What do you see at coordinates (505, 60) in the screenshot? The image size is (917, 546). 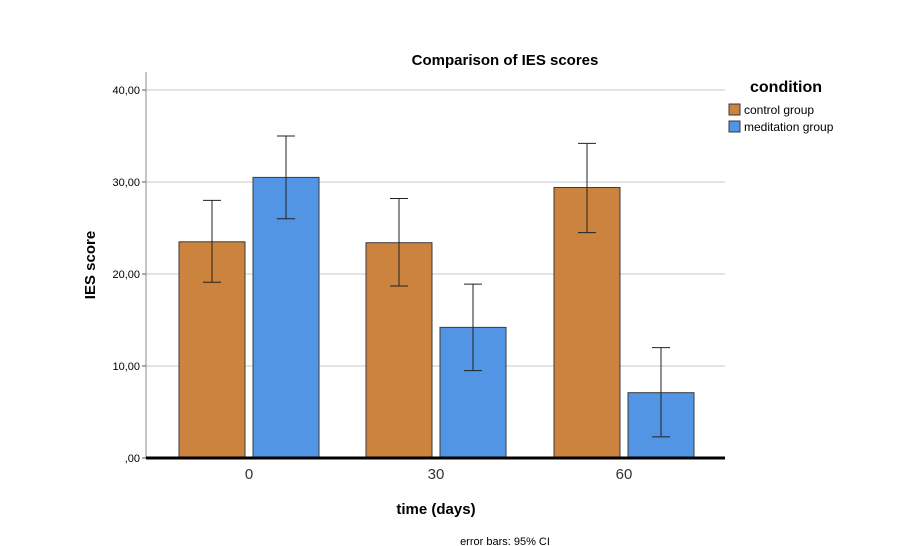 I see `chart-title: Comparison of IES scores` at bounding box center [505, 60].